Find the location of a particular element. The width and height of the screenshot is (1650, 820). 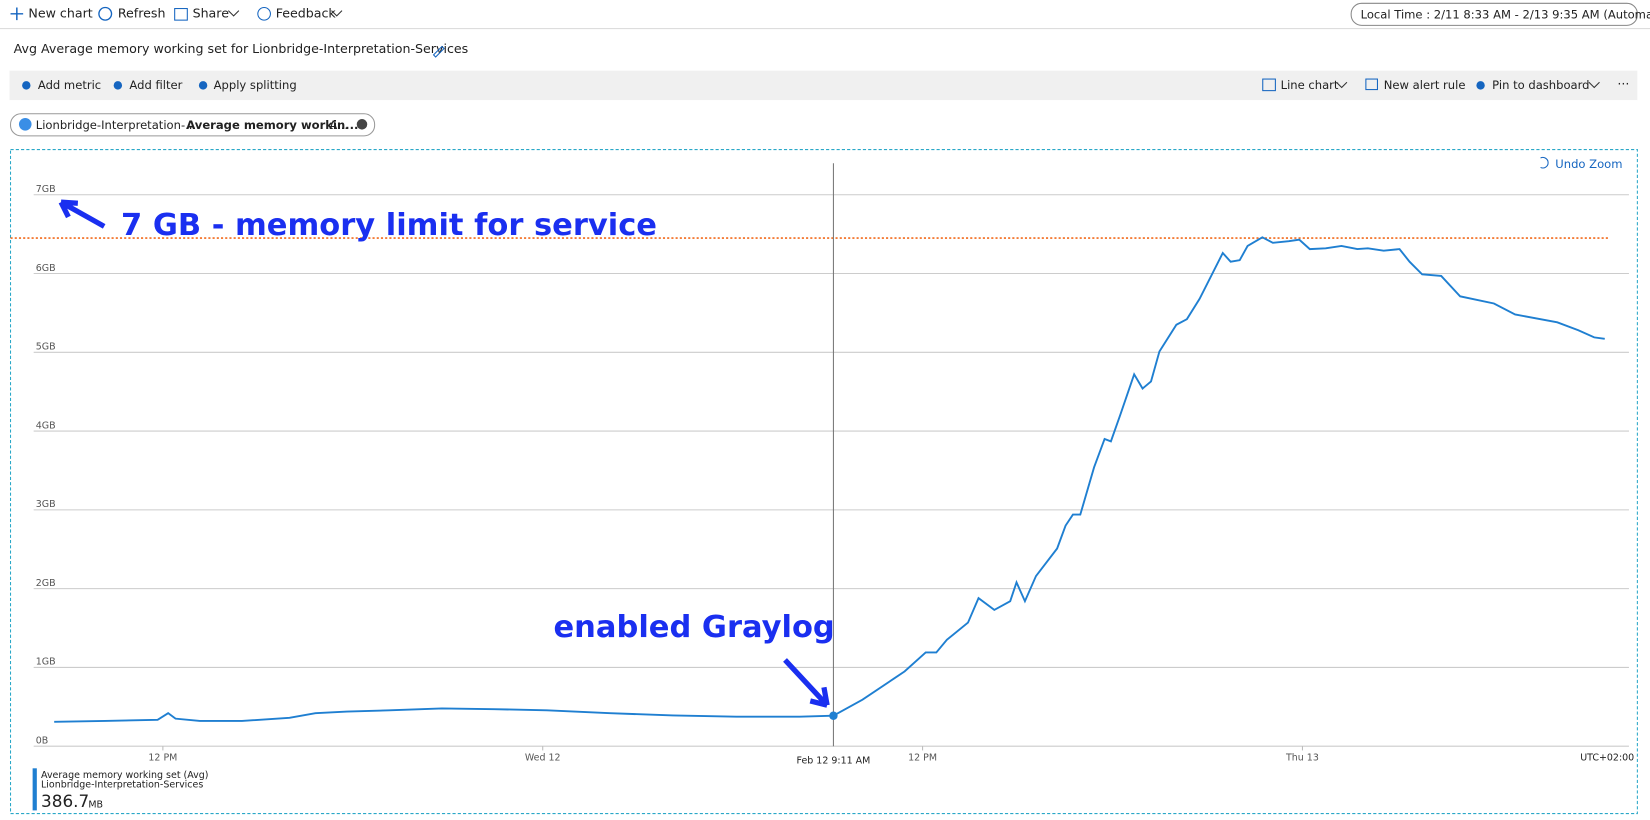

feedback: Feedback is located at coordinates (306, 12).